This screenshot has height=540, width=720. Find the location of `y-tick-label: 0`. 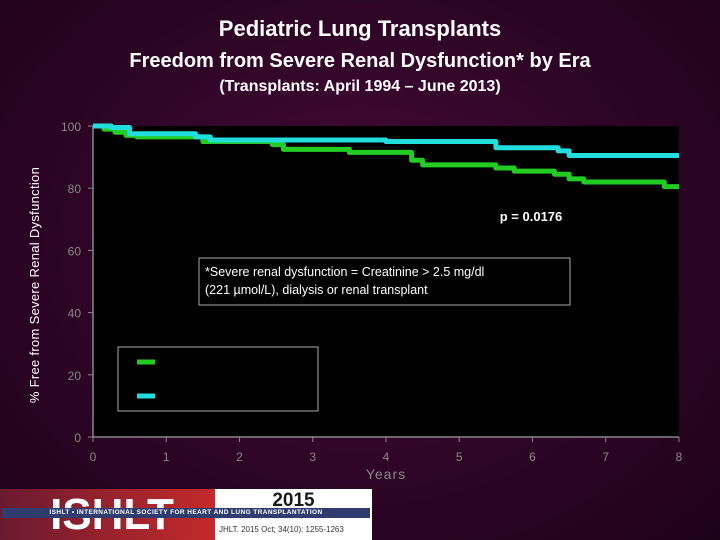

y-tick-label: 0 is located at coordinates (77, 438).